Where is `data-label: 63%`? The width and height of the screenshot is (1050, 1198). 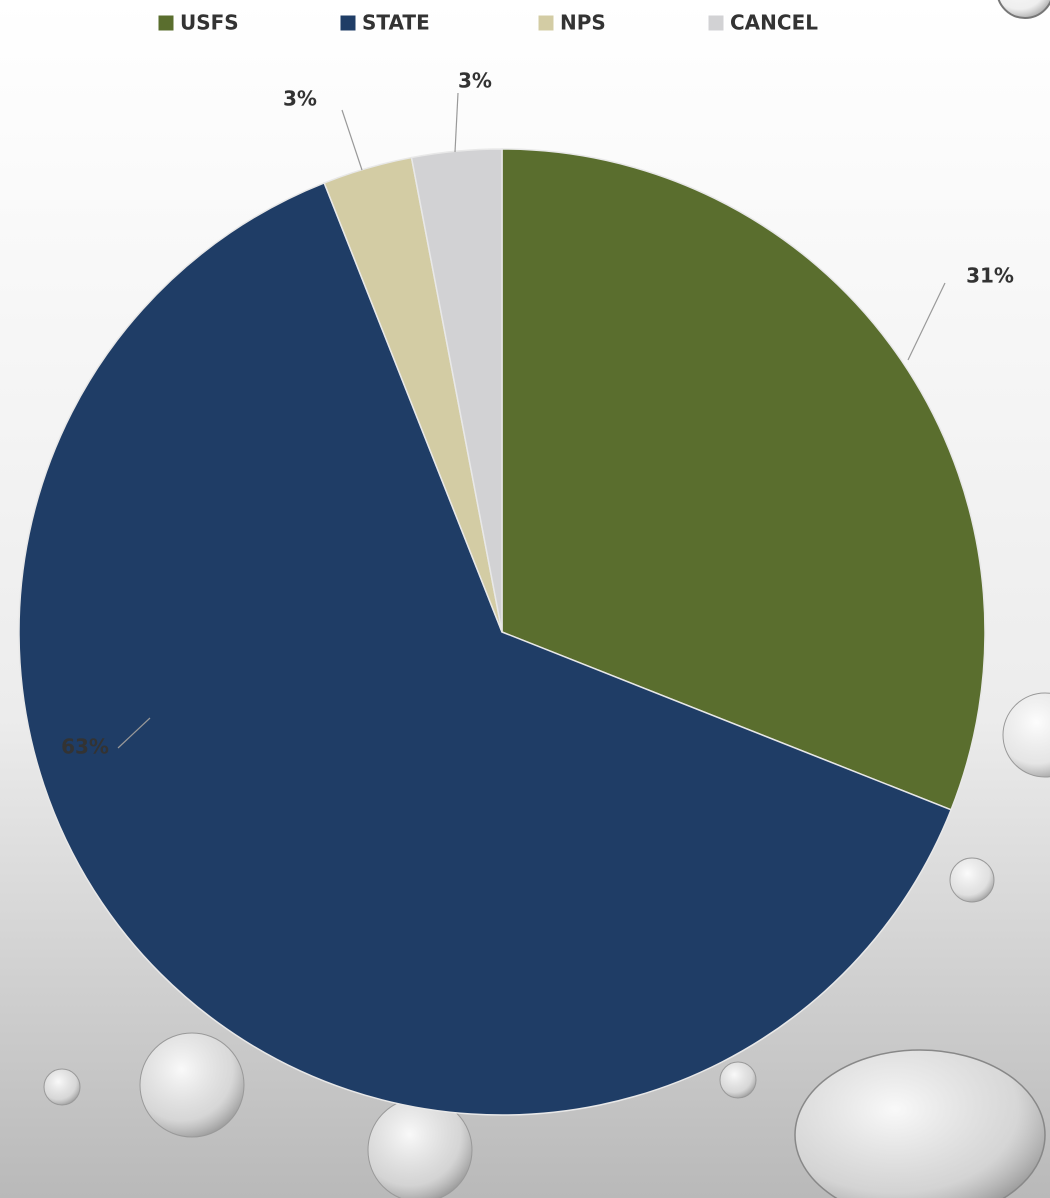 data-label: 63% is located at coordinates (85, 747).